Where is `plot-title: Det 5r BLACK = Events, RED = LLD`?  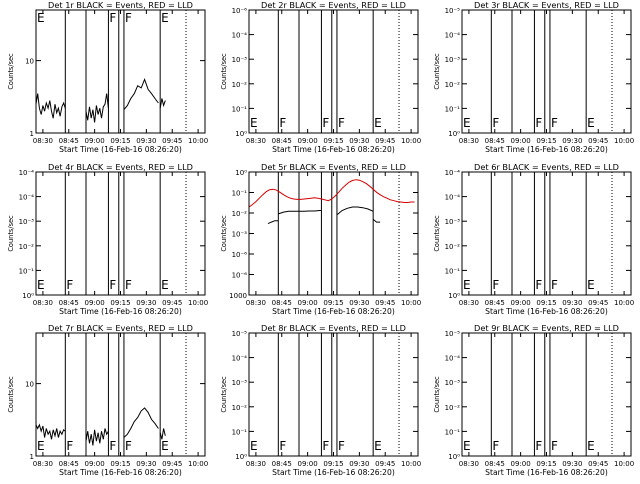
plot-title: Det 5r BLACK = Events, RED = LLD is located at coordinates (333, 167).